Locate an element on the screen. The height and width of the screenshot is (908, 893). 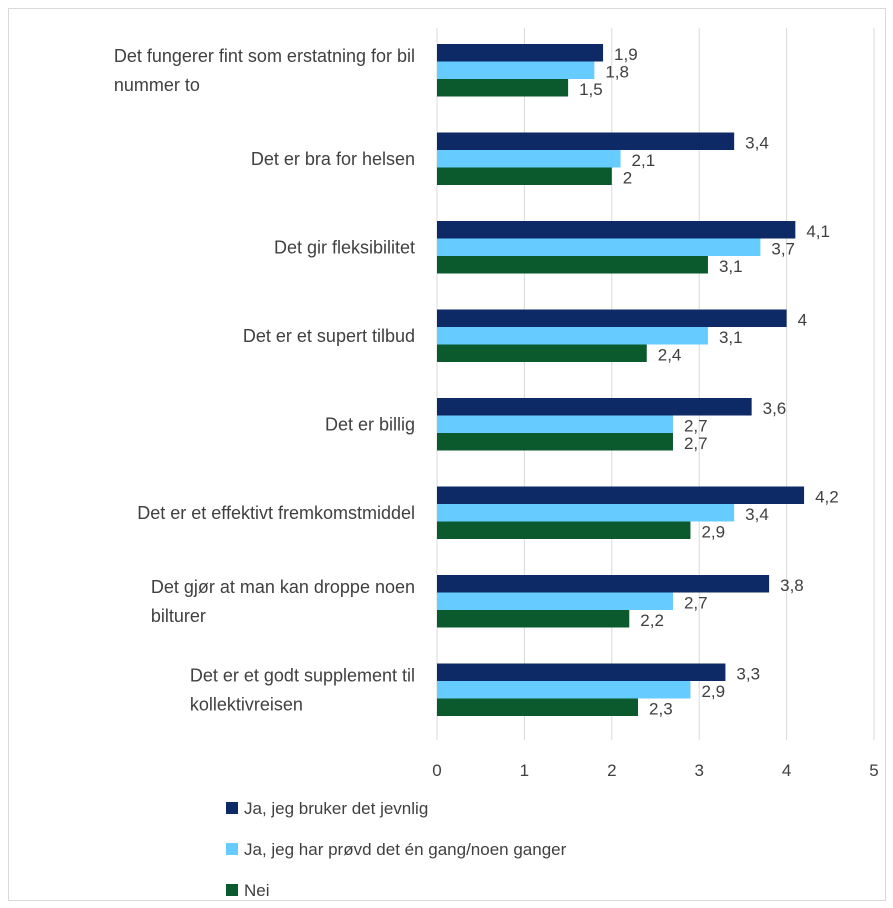
category-label: Det gjør at man kan droppe noen is located at coordinates (283, 587).